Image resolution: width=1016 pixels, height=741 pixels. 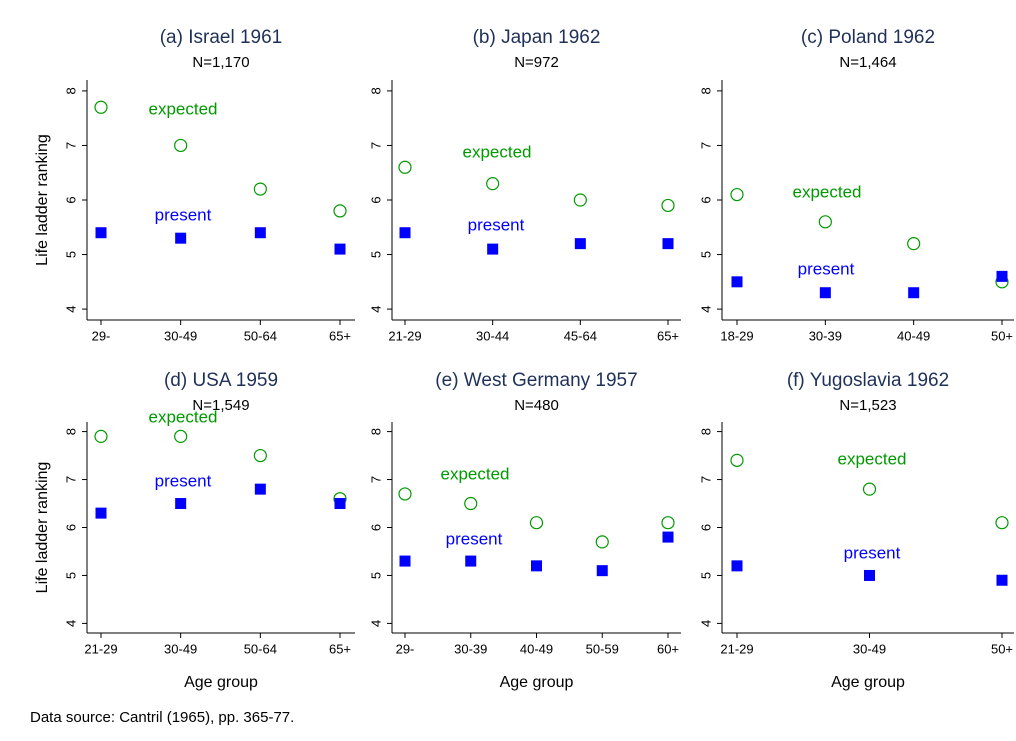 What do you see at coordinates (736, 335) in the screenshot?
I see `x-tick-label: 18-29` at bounding box center [736, 335].